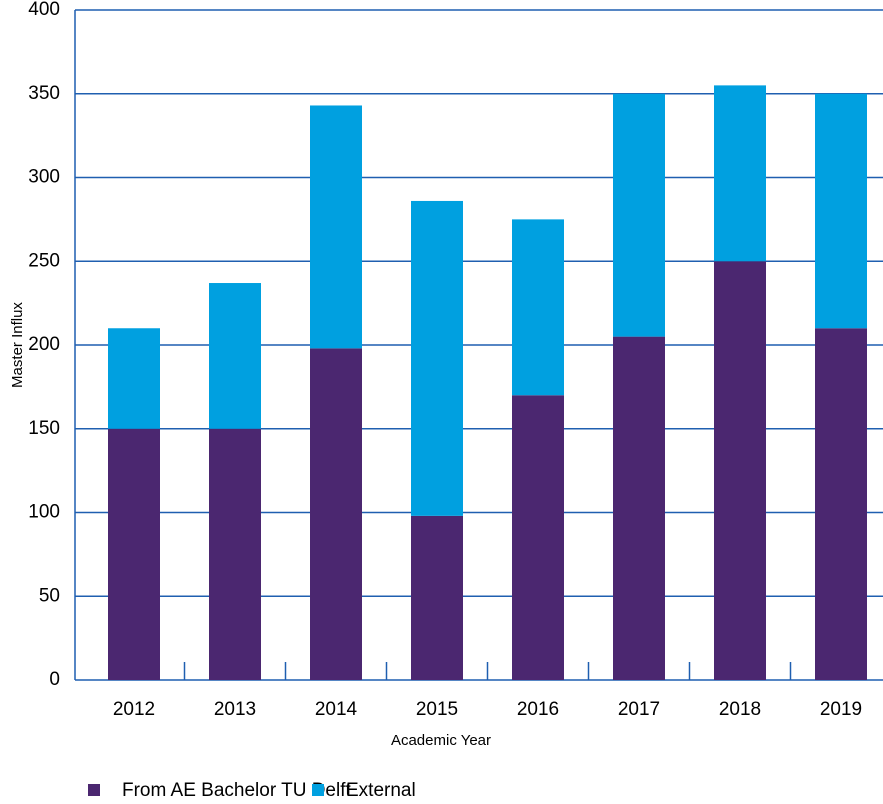 The image size is (883, 804). I want to click on x-tick-label: 2012, so click(134, 709).